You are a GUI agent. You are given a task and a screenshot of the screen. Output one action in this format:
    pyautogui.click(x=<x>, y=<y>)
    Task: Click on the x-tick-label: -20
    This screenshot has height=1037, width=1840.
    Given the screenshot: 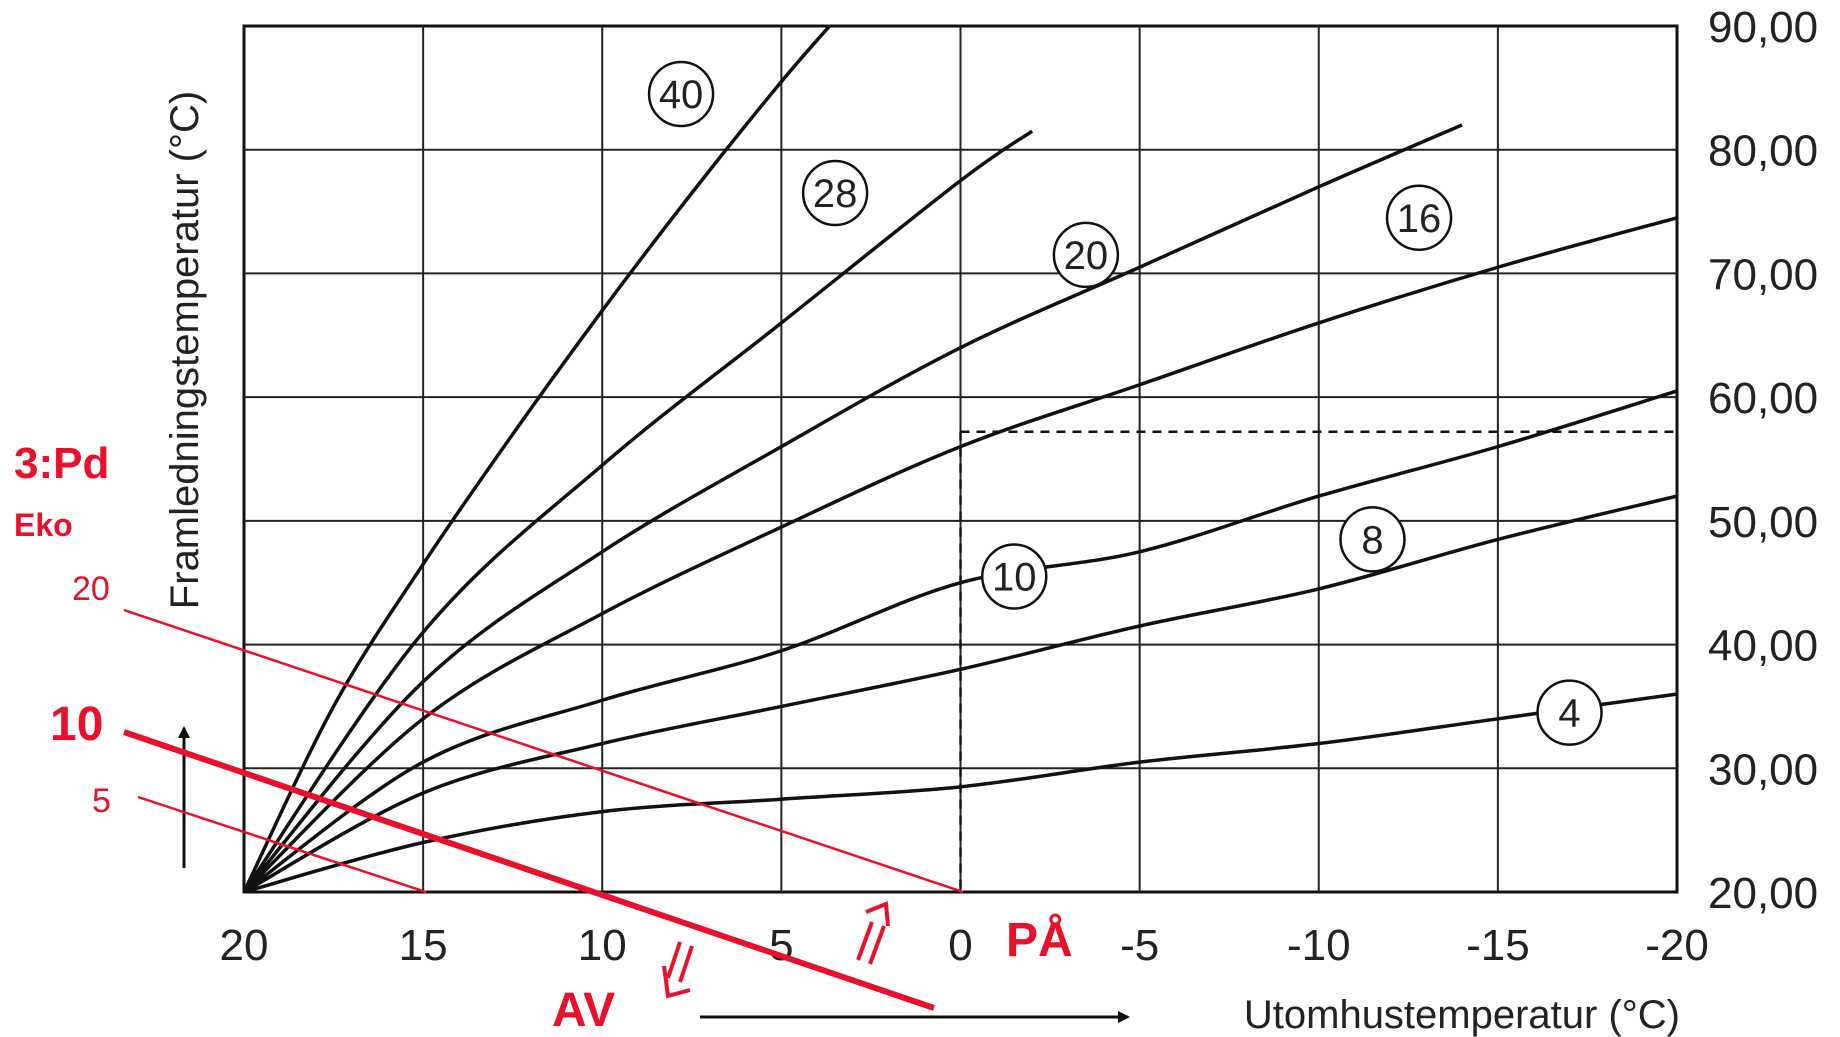 What is the action you would take?
    pyautogui.click(x=1677, y=945)
    